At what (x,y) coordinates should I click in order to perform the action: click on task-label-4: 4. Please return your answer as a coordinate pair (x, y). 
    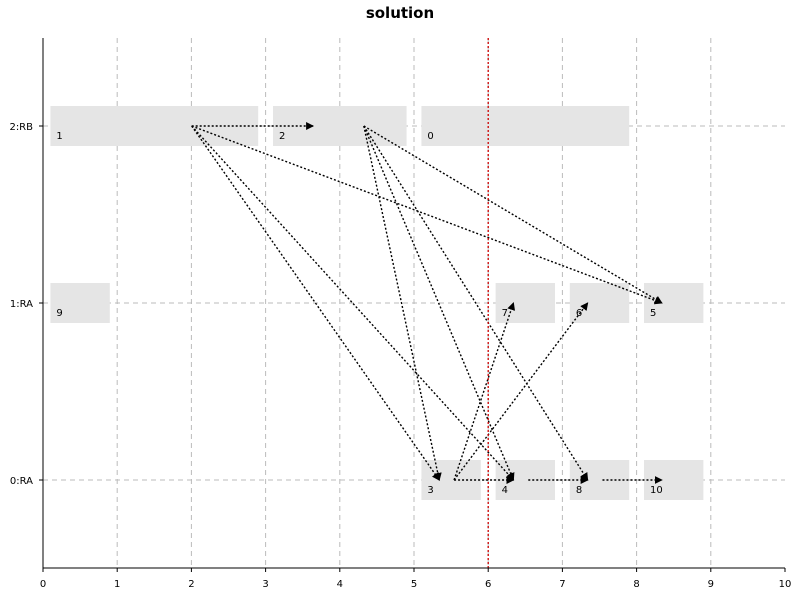
    Looking at the image, I should click on (505, 490).